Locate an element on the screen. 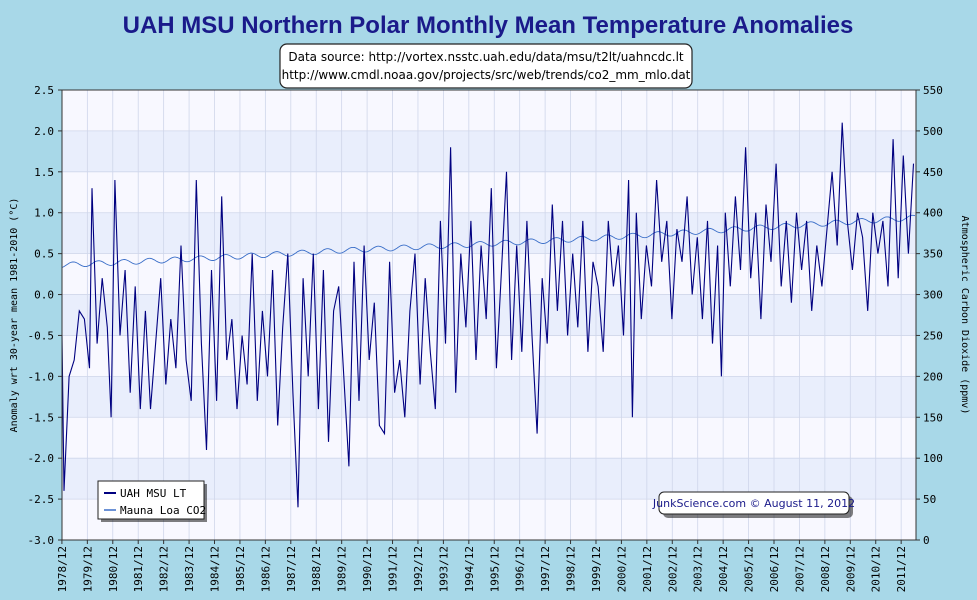 Image resolution: width=977 pixels, height=600 pixels. legend-label-uah: UAH MSU LT is located at coordinates (153, 493).